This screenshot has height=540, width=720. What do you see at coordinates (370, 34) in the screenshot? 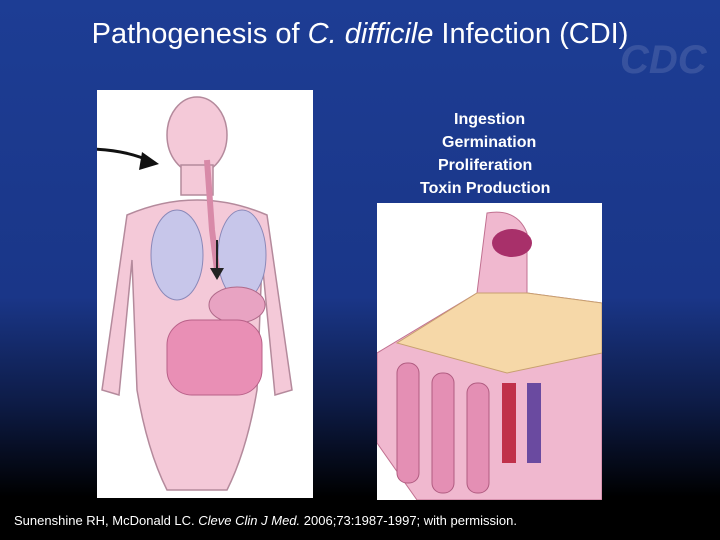
I see `title-part: C. difficile` at bounding box center [370, 34].